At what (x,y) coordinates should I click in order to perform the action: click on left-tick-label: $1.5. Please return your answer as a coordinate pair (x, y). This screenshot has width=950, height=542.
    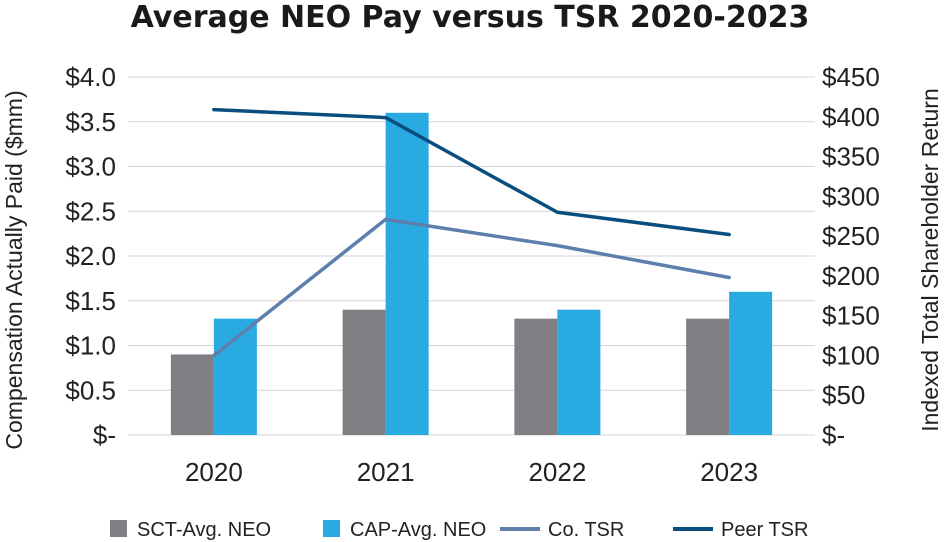
    Looking at the image, I should click on (90, 301).